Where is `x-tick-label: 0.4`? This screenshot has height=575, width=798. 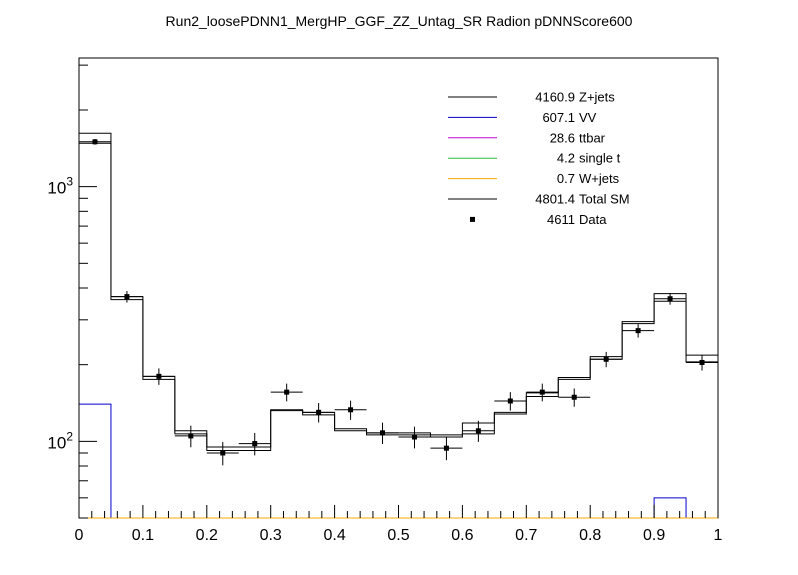 x-tick-label: 0.4 is located at coordinates (334, 535).